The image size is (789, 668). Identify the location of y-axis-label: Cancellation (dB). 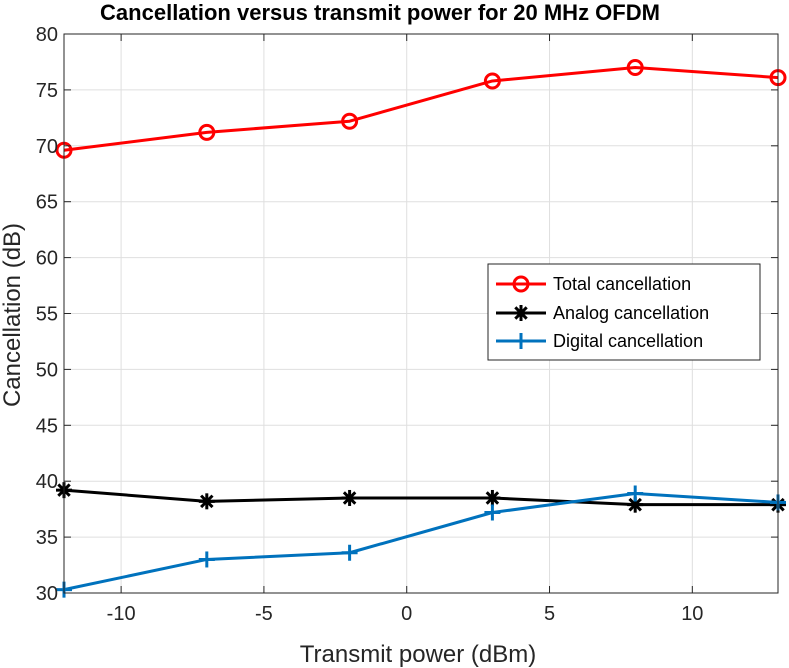
(13, 315).